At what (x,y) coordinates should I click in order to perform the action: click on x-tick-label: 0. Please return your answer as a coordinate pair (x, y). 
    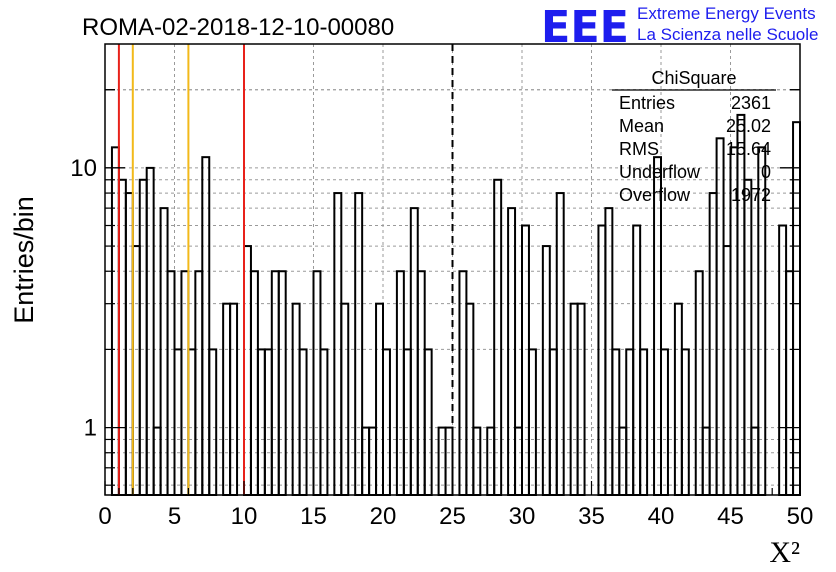
    Looking at the image, I should click on (104, 516).